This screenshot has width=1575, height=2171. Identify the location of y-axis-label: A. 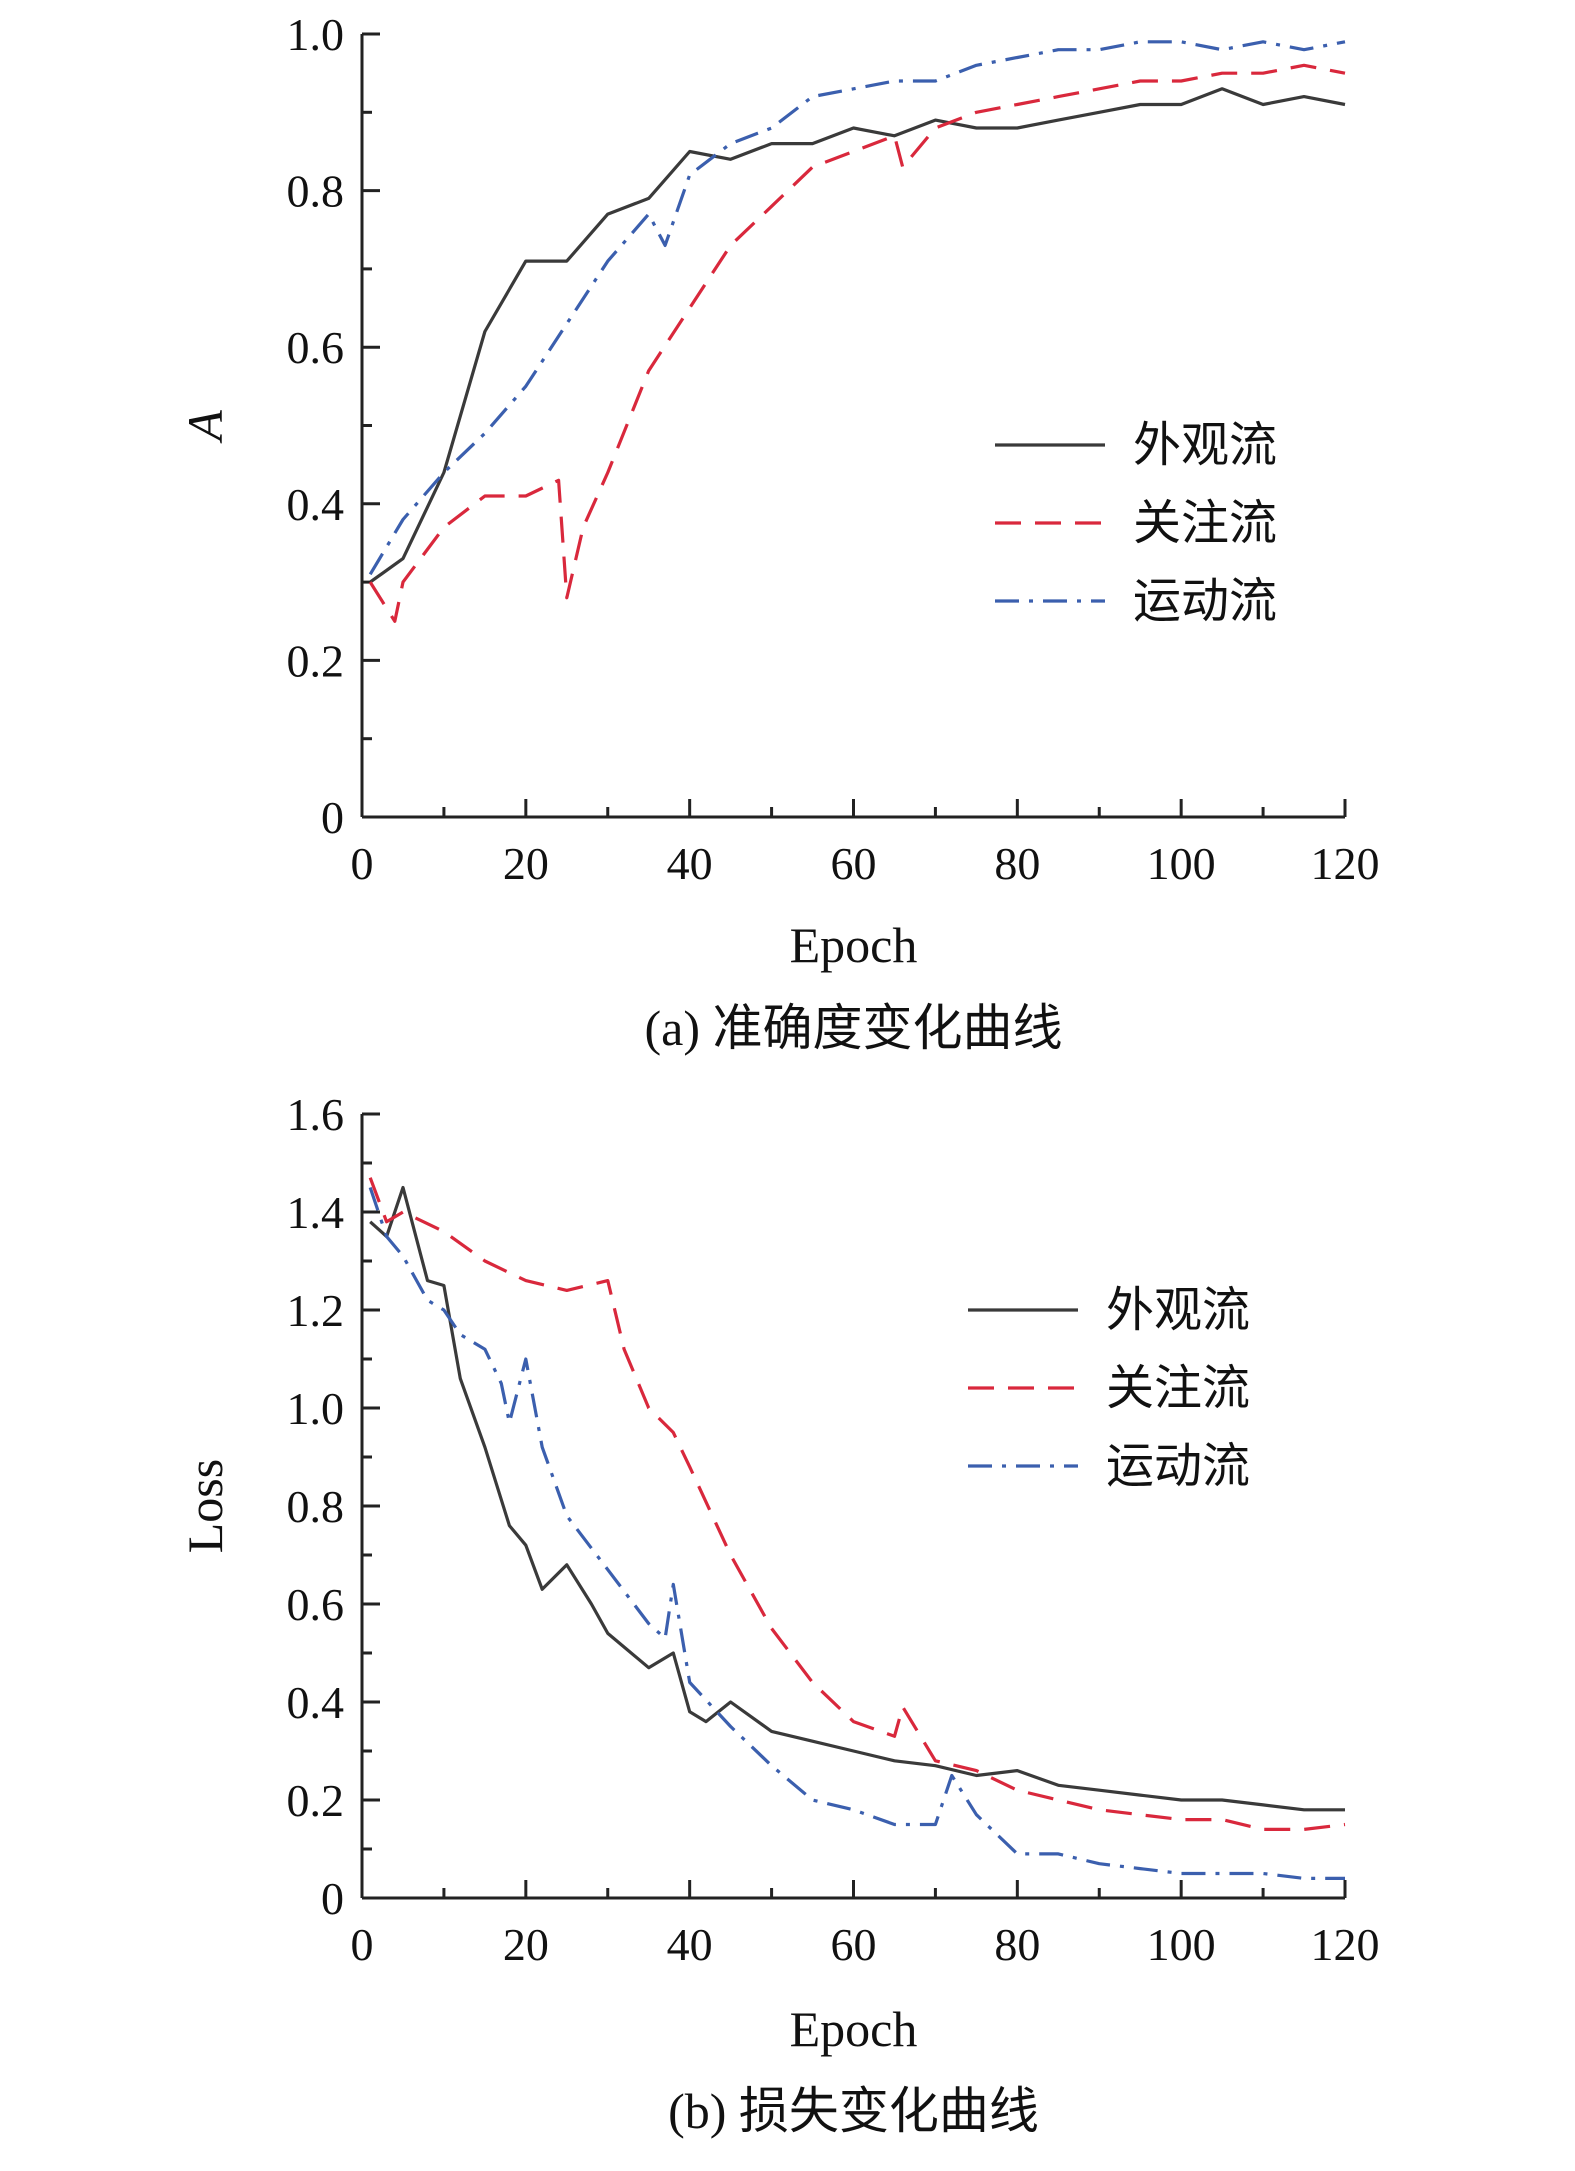
(205, 427).